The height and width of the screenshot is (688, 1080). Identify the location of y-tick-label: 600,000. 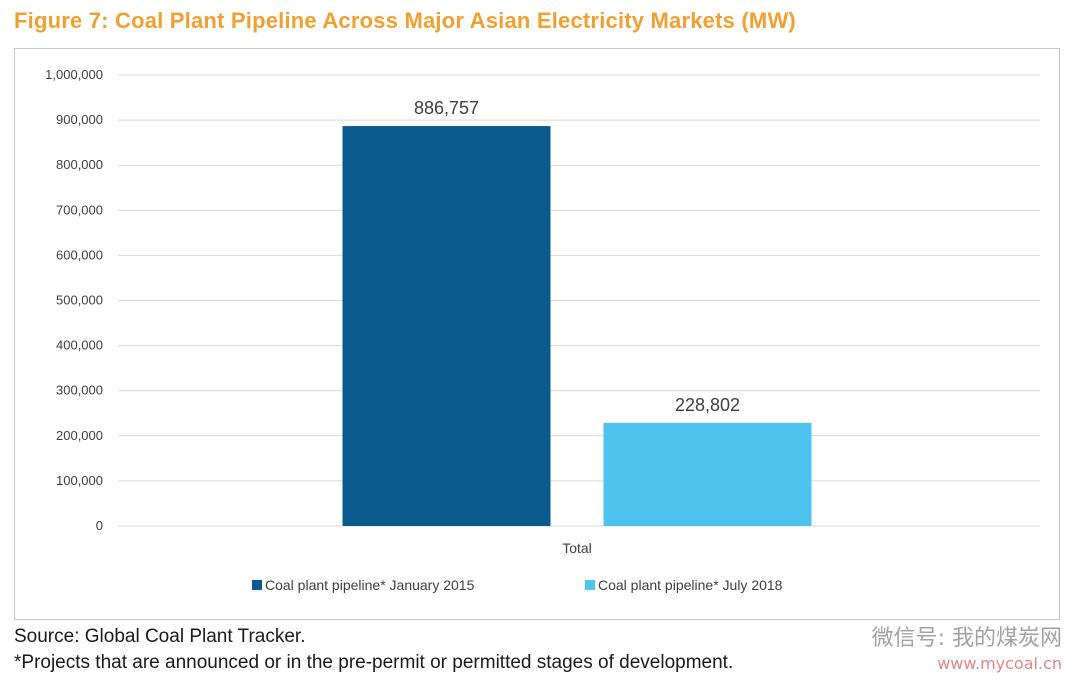
(79, 254).